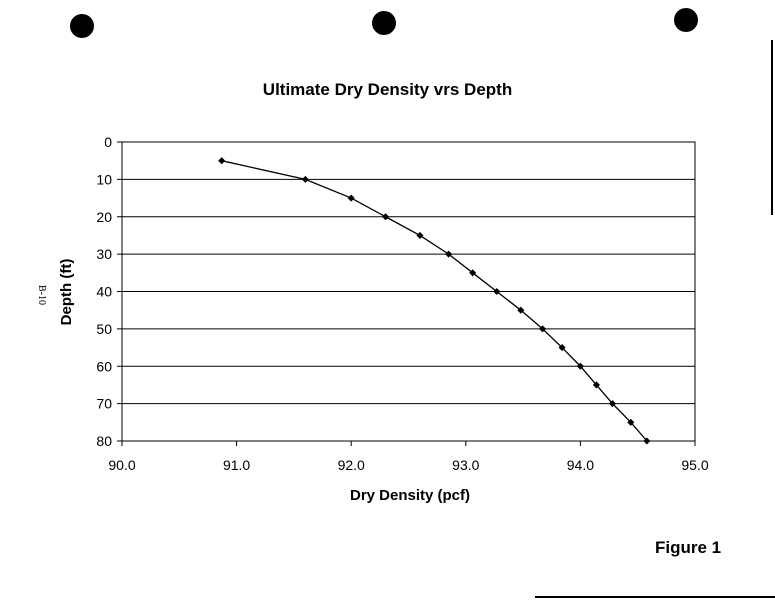 The width and height of the screenshot is (775, 600). I want to click on x-axis-title: Dry Density (pcf), so click(410, 495).